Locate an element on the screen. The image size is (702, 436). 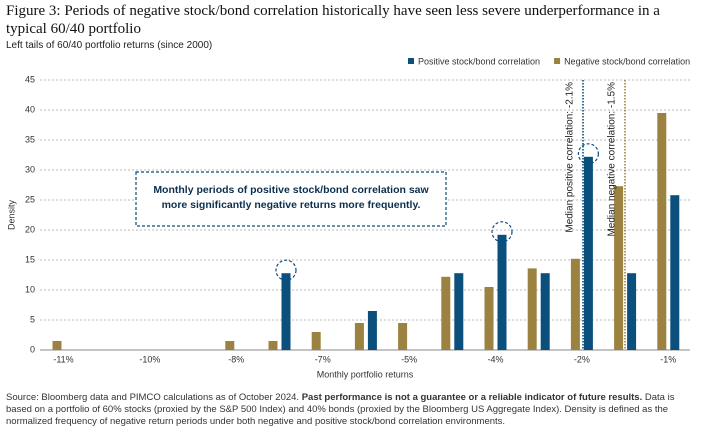
annotation-box is located at coordinates (291, 199).